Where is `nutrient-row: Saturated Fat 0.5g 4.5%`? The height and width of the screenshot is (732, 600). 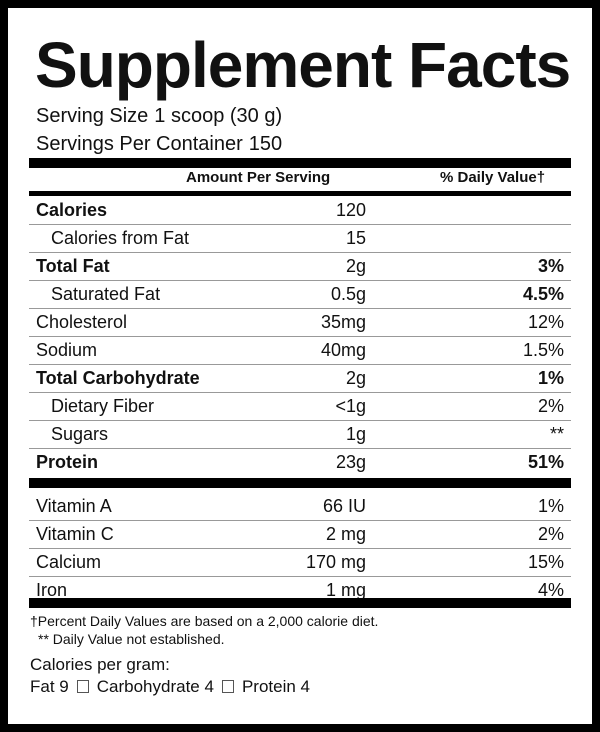
nutrient-row: Saturated Fat 0.5g 4.5% is located at coordinates (300, 294).